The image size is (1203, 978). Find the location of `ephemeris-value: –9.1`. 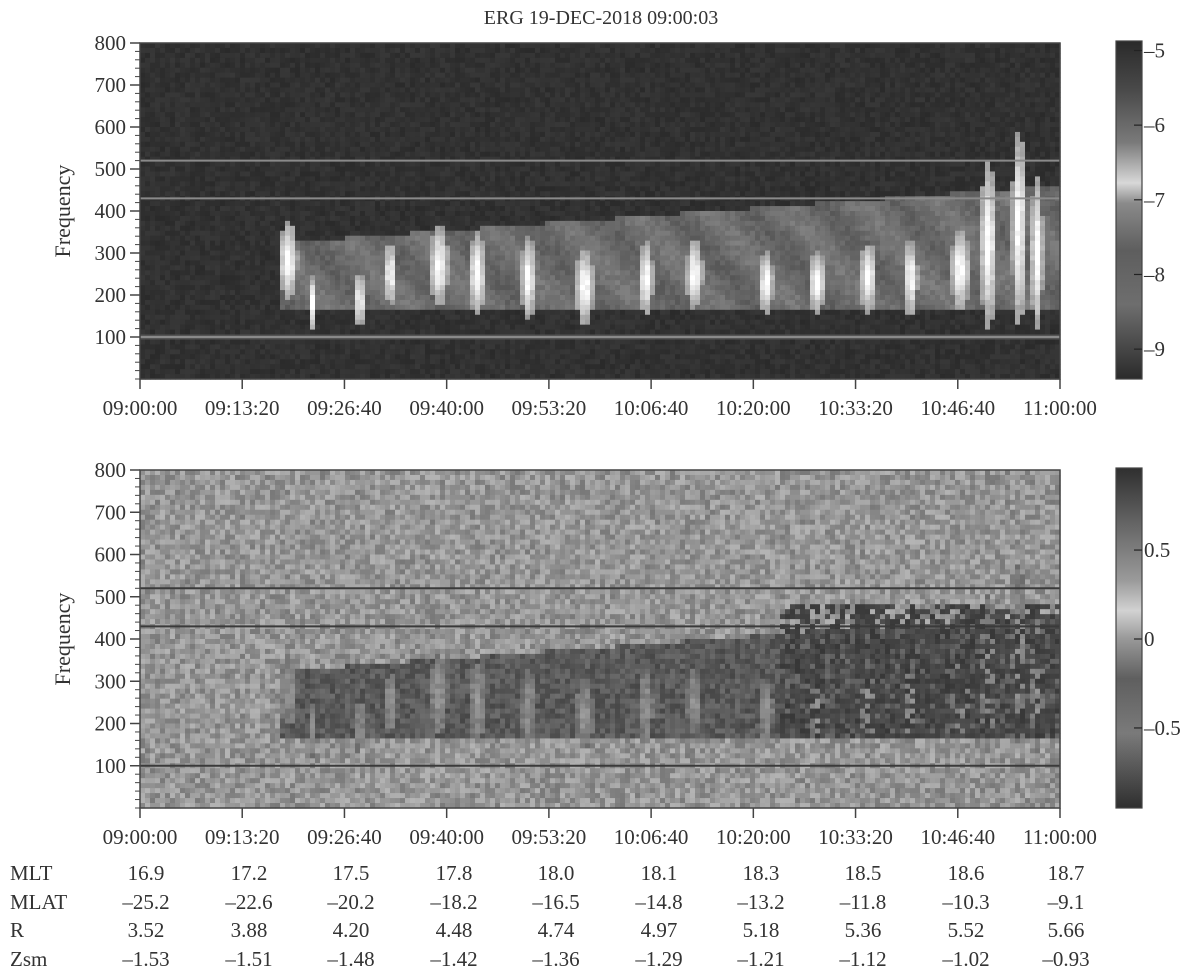

ephemeris-value: –9.1 is located at coordinates (1066, 902).